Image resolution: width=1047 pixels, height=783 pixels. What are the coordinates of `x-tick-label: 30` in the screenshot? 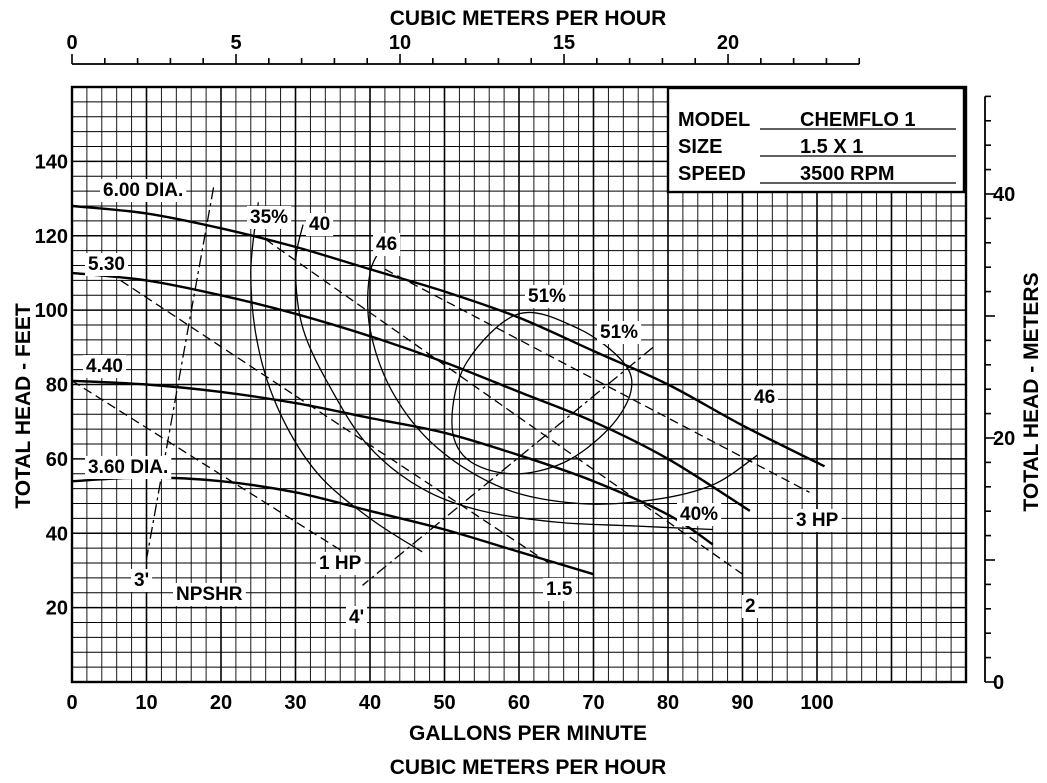 It's located at (295, 703).